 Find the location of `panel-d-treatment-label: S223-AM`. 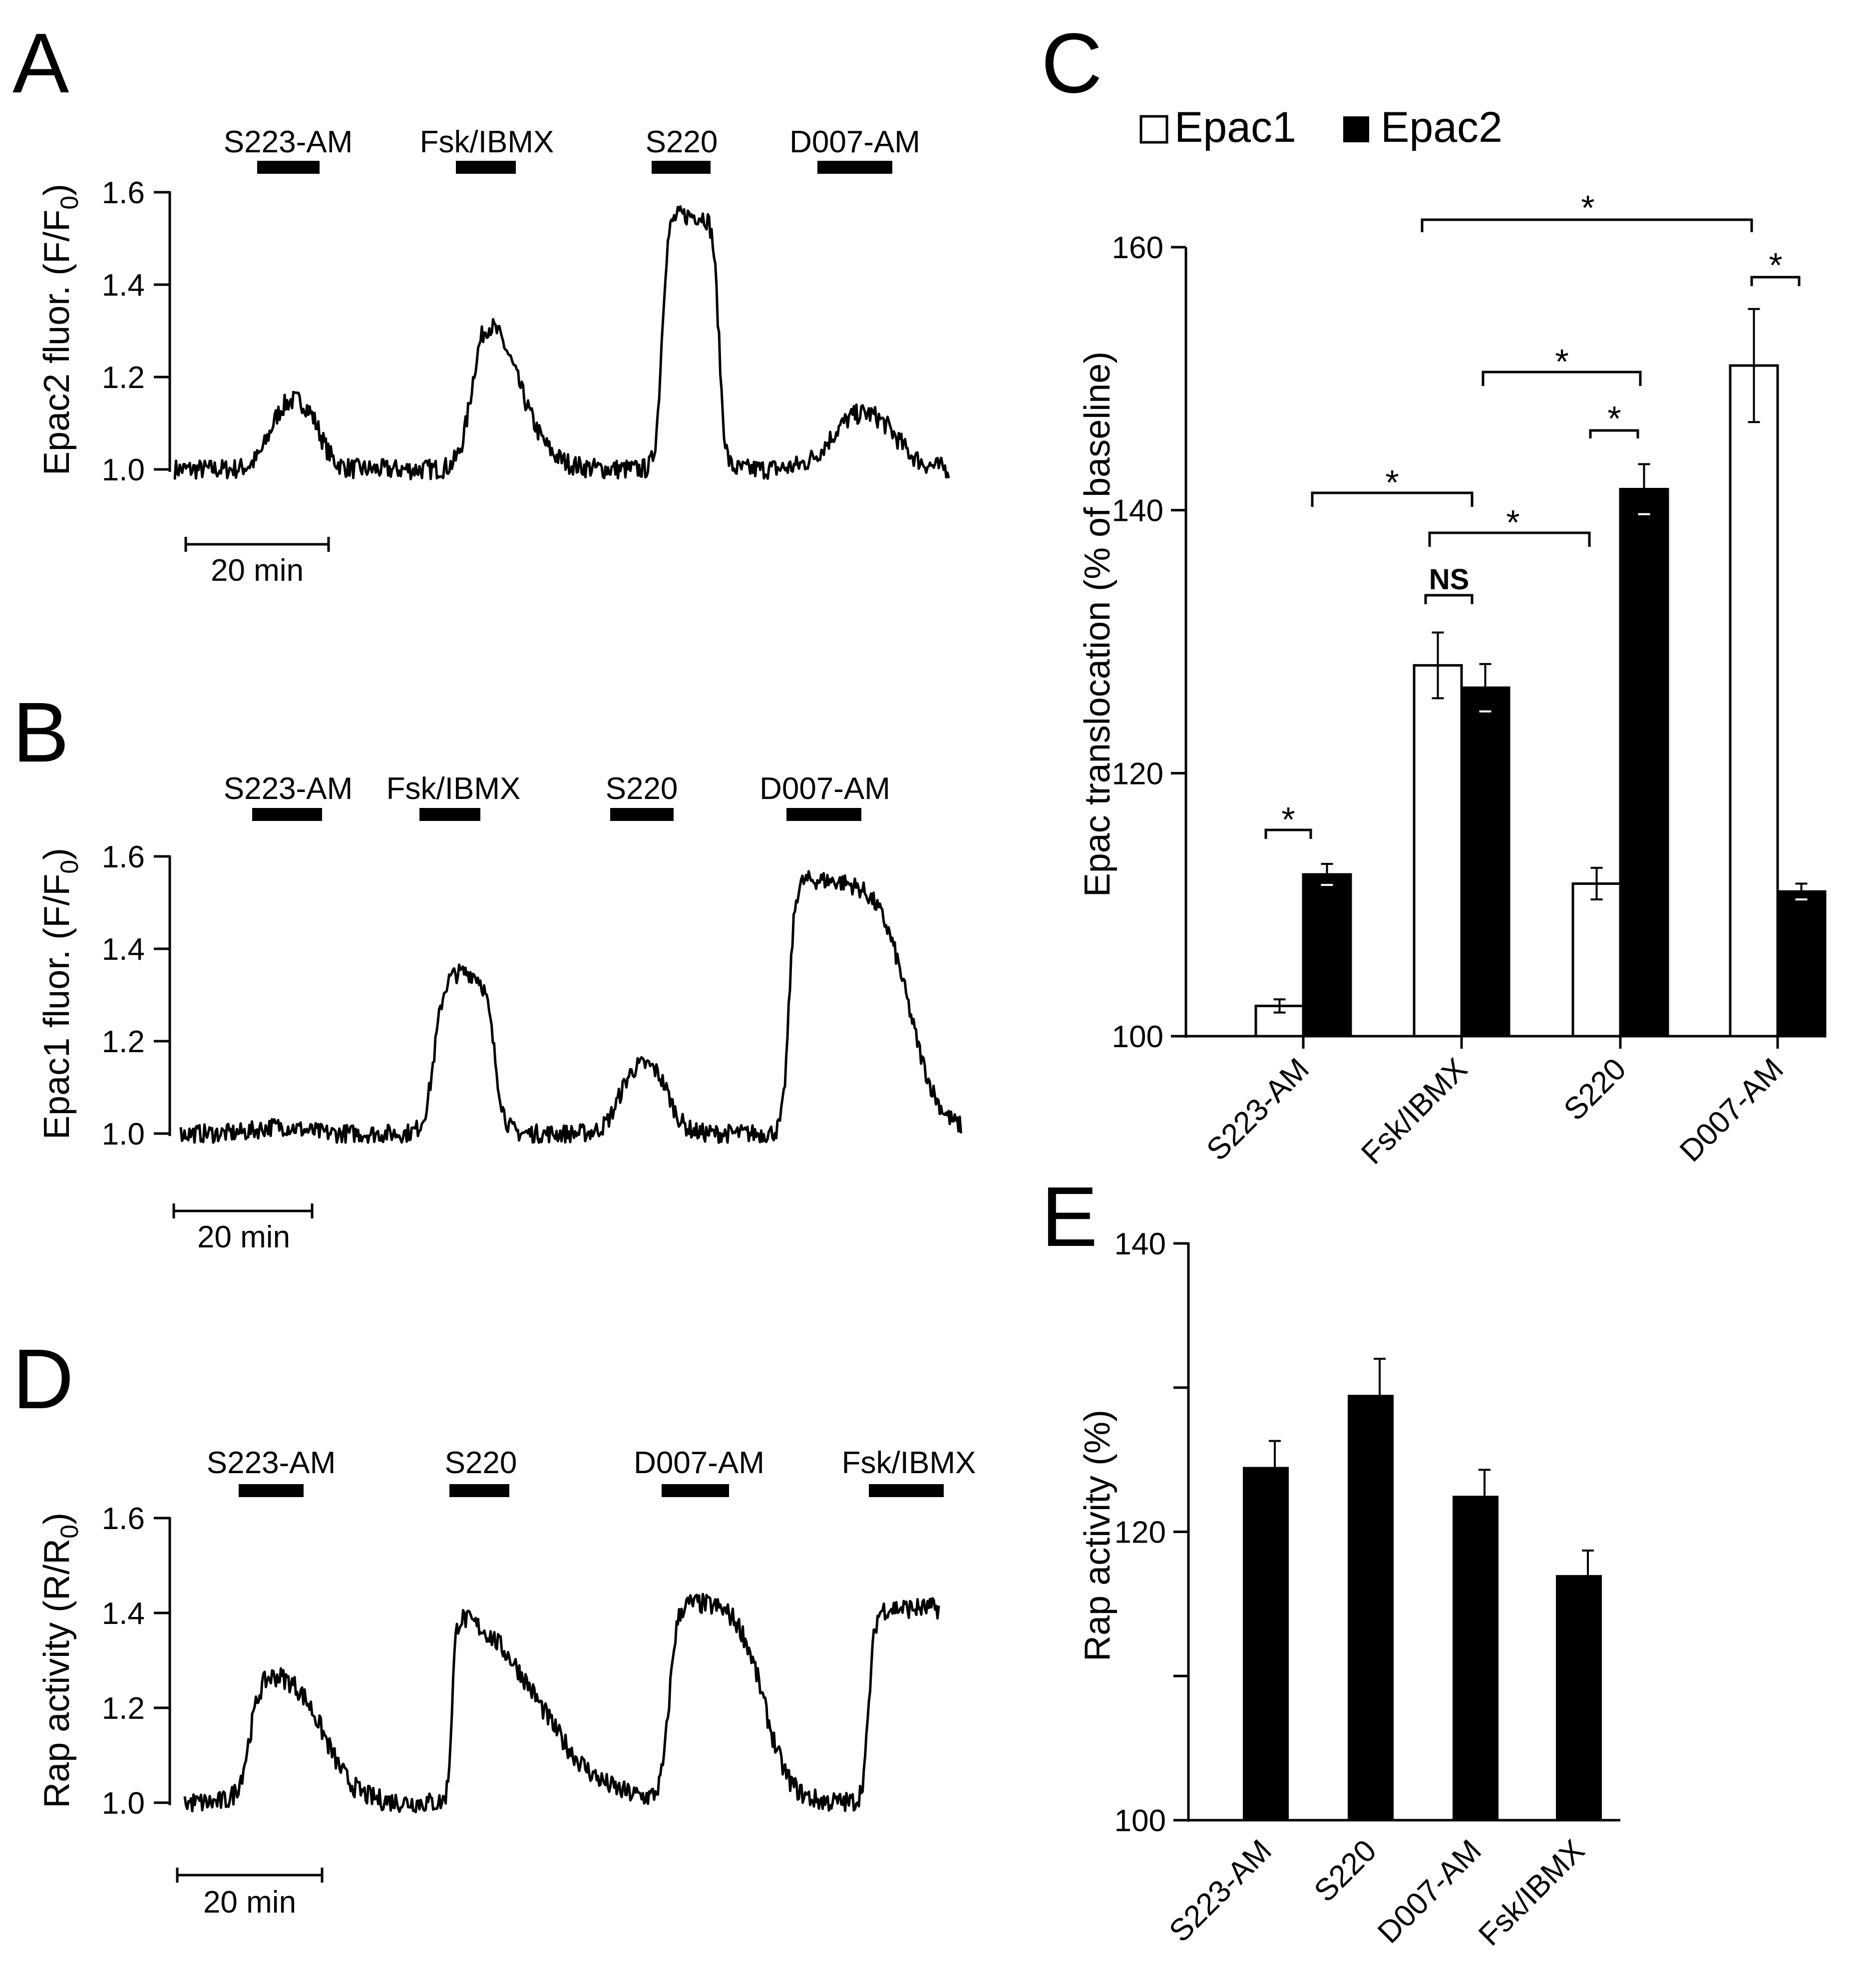

panel-d-treatment-label: S223-AM is located at coordinates (271, 1463).